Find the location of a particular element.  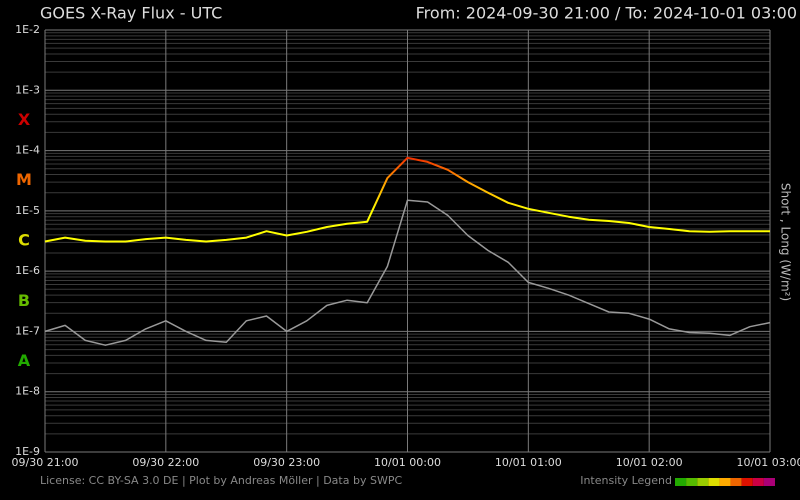

class-label: A is located at coordinates (24, 360).